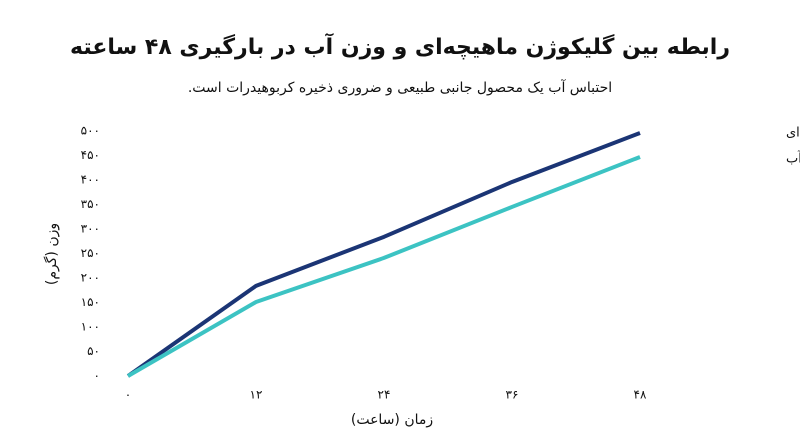  What do you see at coordinates (90, 131) in the screenshot?
I see `y-tick-label: ۵۰۰` at bounding box center [90, 131].